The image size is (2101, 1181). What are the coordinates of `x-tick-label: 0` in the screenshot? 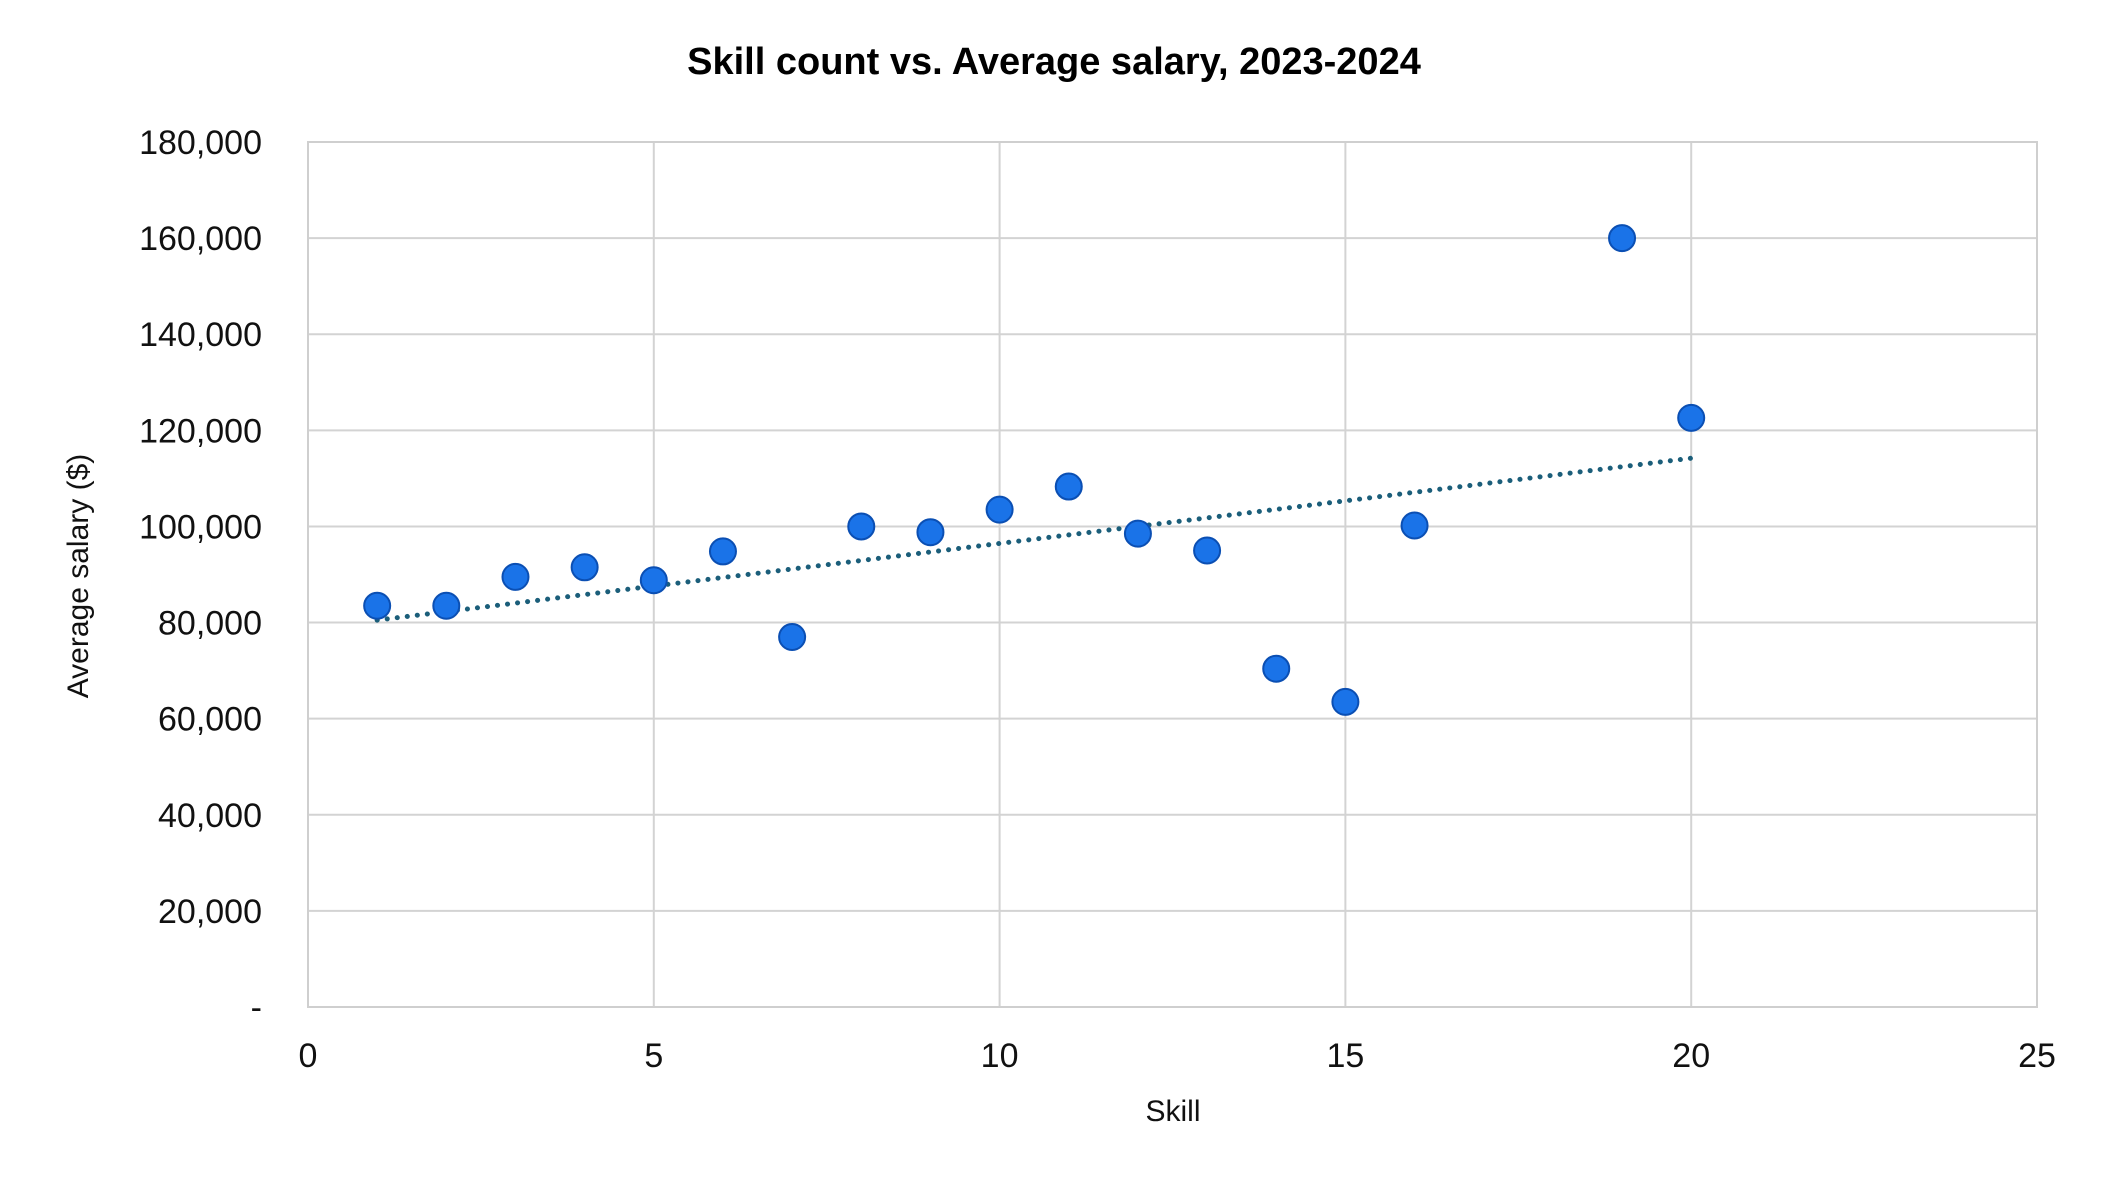 It's located at (308, 1056).